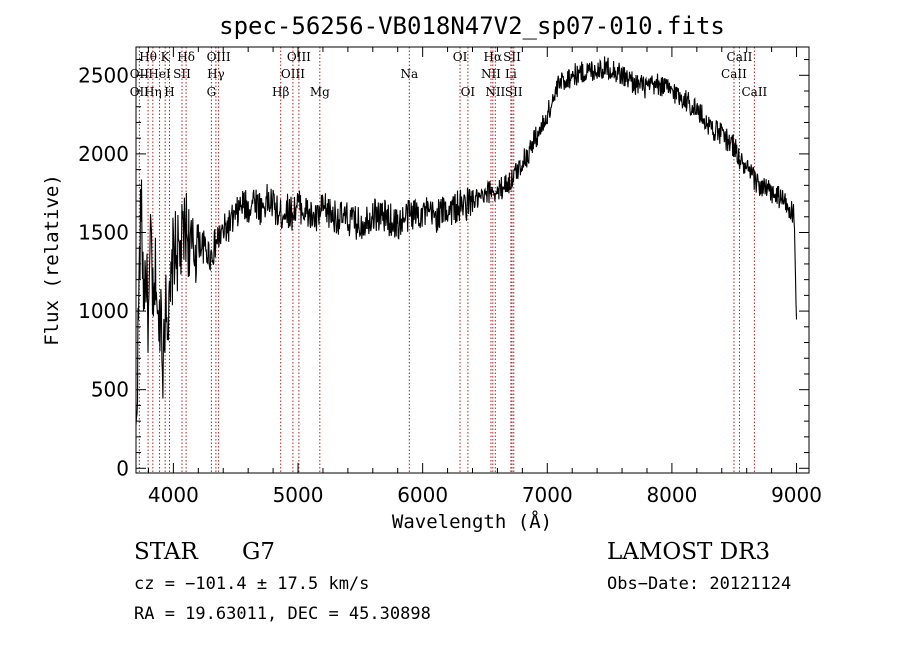 Image resolution: width=900 pixels, height=649 pixels. I want to click on object-class: STAR, so click(166, 552).